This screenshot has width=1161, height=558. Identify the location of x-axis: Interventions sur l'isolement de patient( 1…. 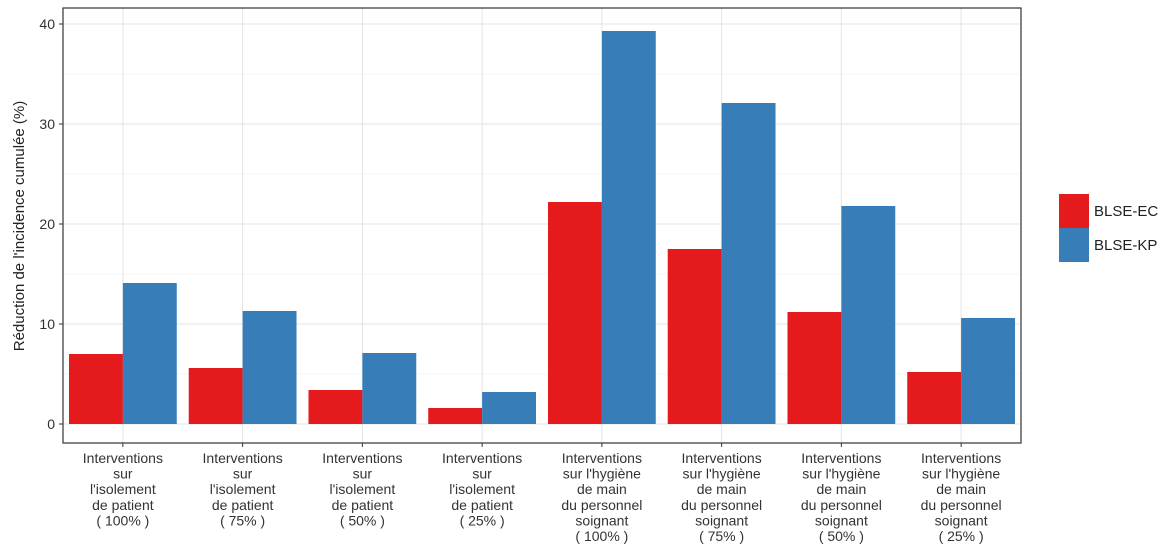
(542, 493).